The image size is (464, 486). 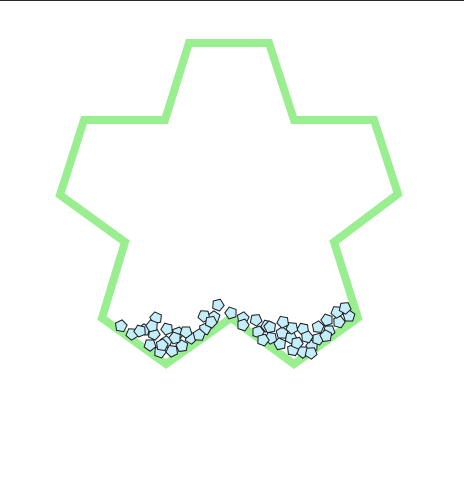 What do you see at coordinates (232, 0) in the screenshot?
I see `window-top-border` at bounding box center [232, 0].